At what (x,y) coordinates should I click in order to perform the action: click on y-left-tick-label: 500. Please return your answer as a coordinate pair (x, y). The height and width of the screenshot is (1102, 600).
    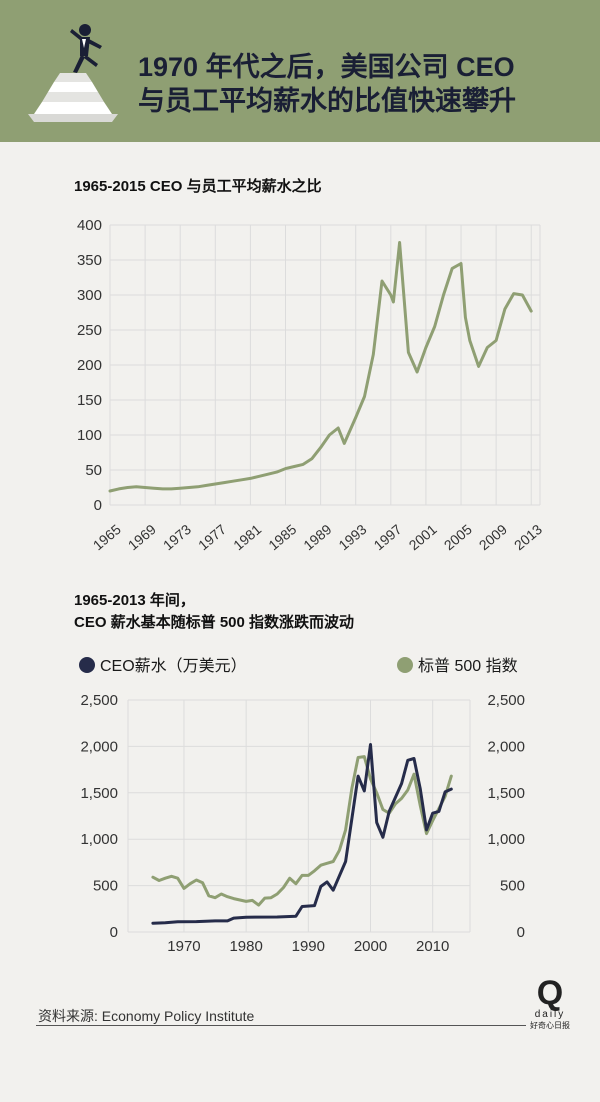
    Looking at the image, I should click on (105, 886).